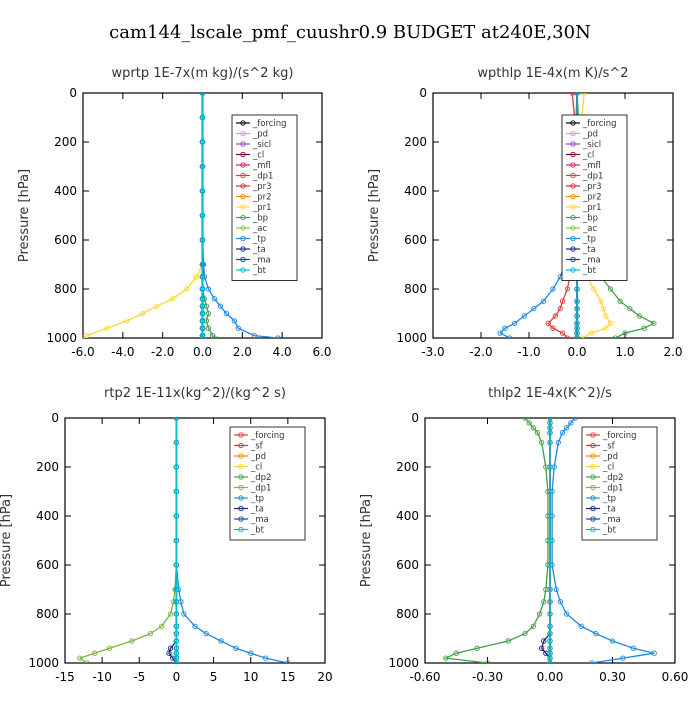 The width and height of the screenshot is (700, 704). Describe the element at coordinates (143, 215) in the screenshot. I see `series-line-pr1` at that location.